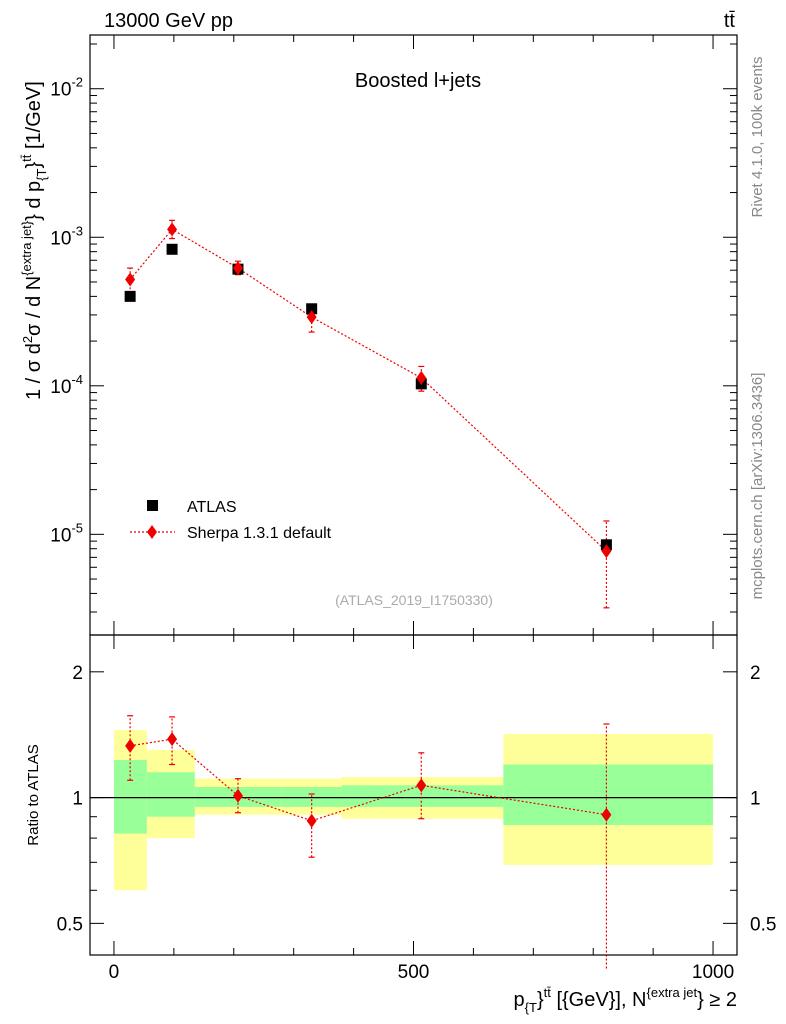  What do you see at coordinates (33, 794) in the screenshot?
I see `ratio-y-axis-label: Ratio to ATLAS` at bounding box center [33, 794].